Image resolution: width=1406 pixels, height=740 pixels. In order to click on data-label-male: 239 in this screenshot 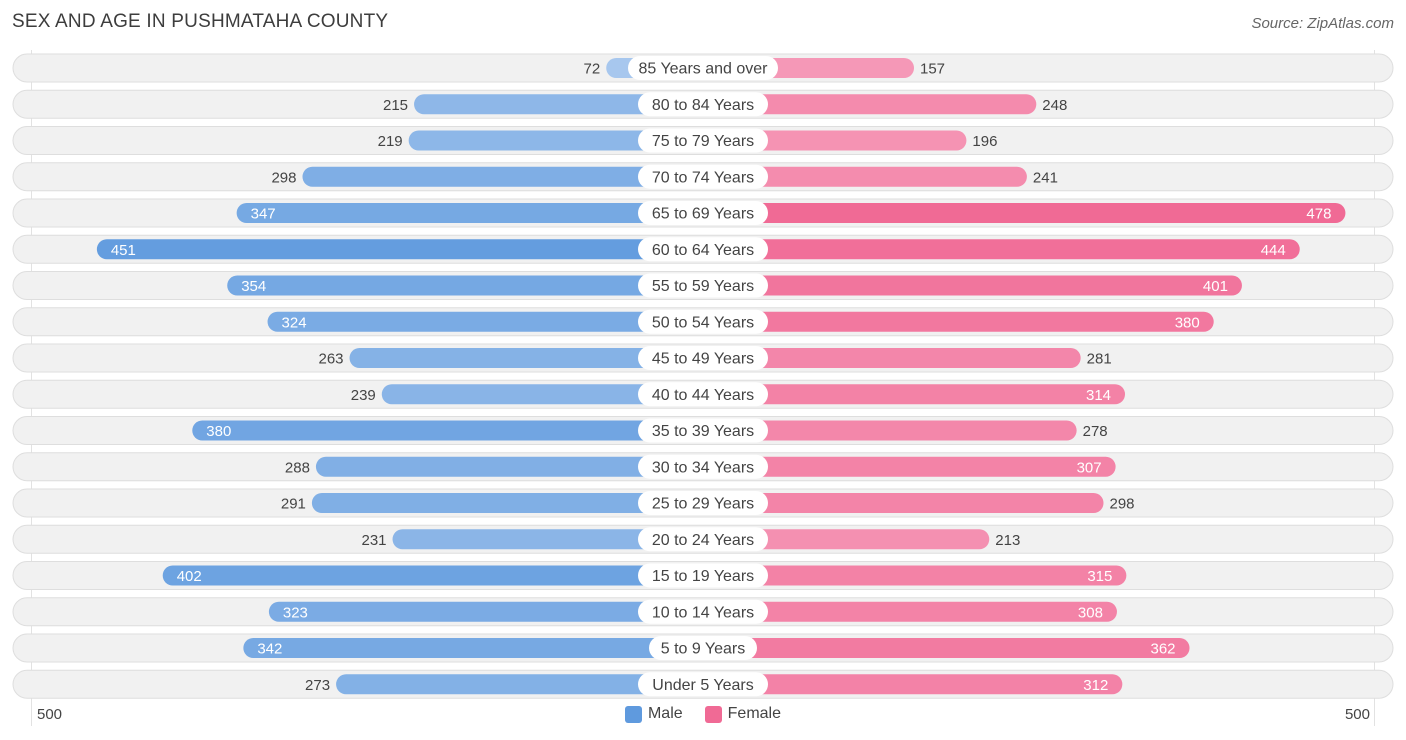, I will do `click(363, 395)`.